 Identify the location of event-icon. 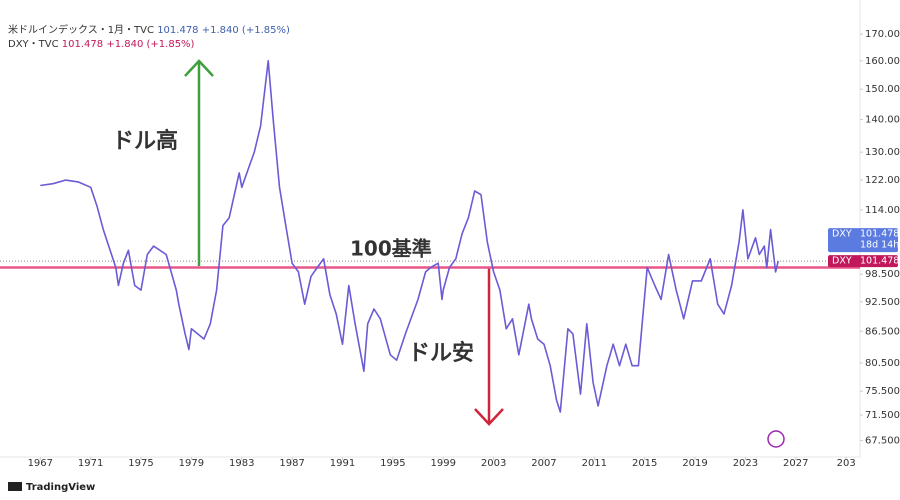
(776, 439).